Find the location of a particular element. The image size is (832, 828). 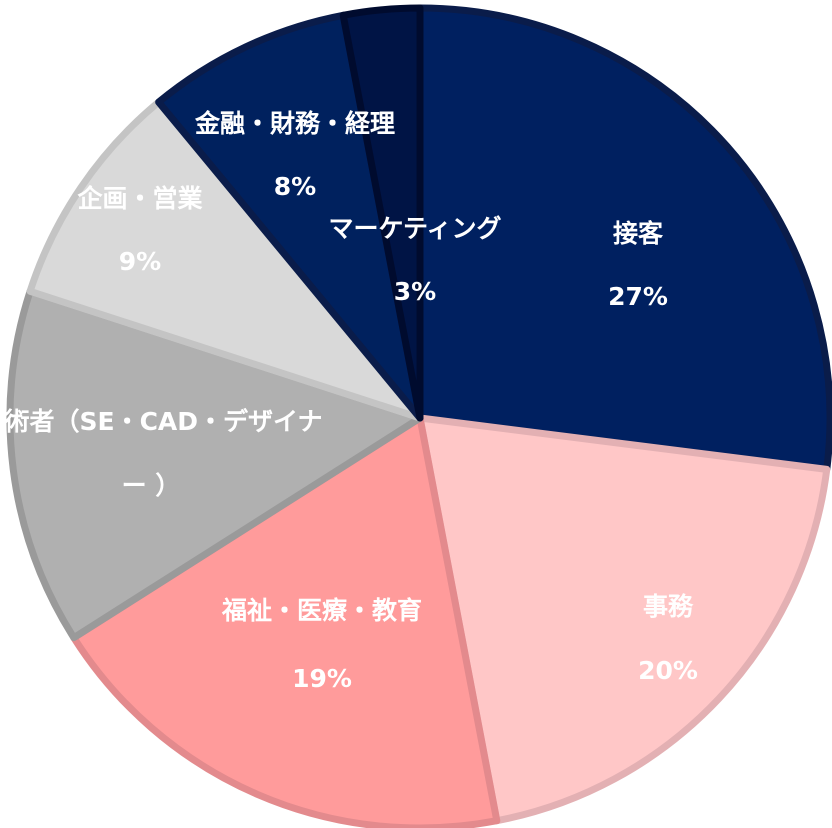

slice-label: マーケティング is located at coordinates (414, 228).